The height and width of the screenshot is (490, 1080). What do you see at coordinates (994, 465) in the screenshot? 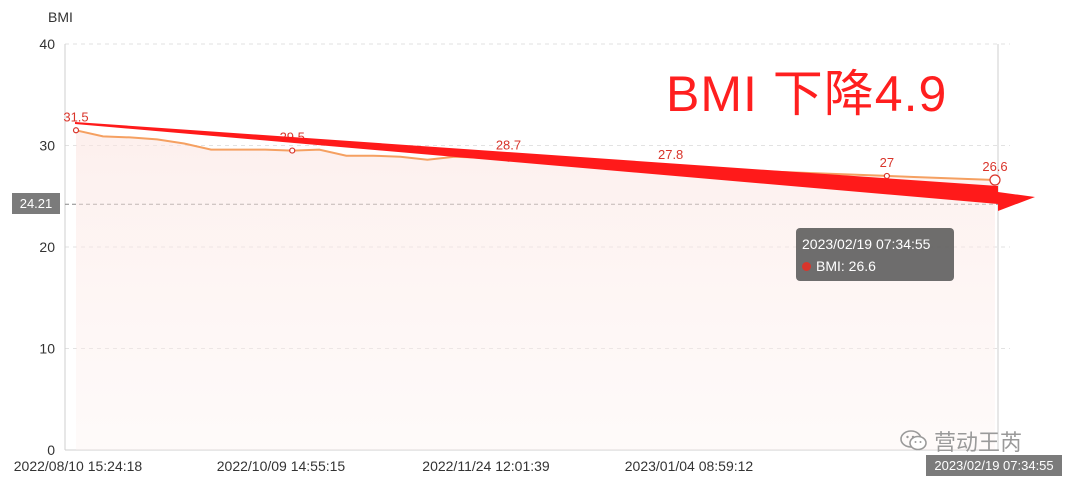
I see `x-axis-pointer-label: 2023/02/19 07:34:55` at bounding box center [994, 465].